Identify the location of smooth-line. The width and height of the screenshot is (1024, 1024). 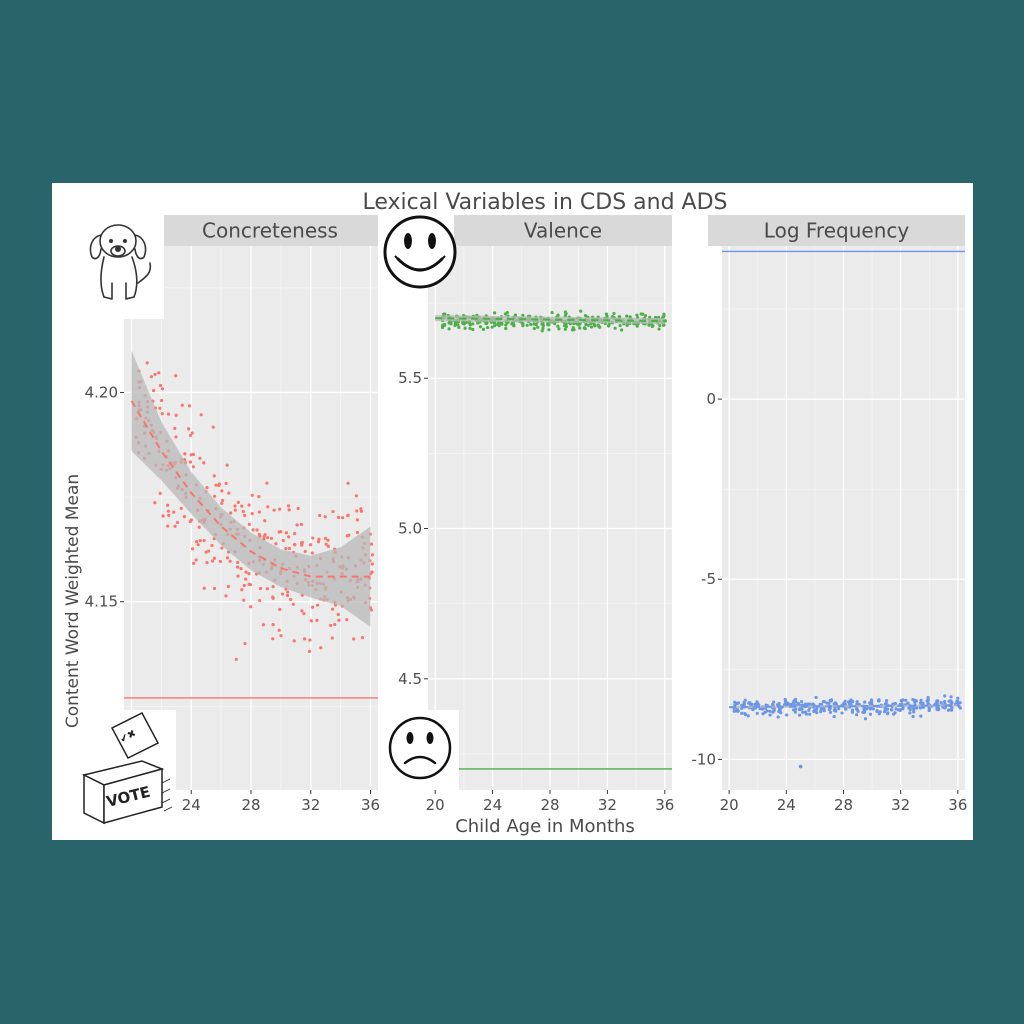
(843, 706).